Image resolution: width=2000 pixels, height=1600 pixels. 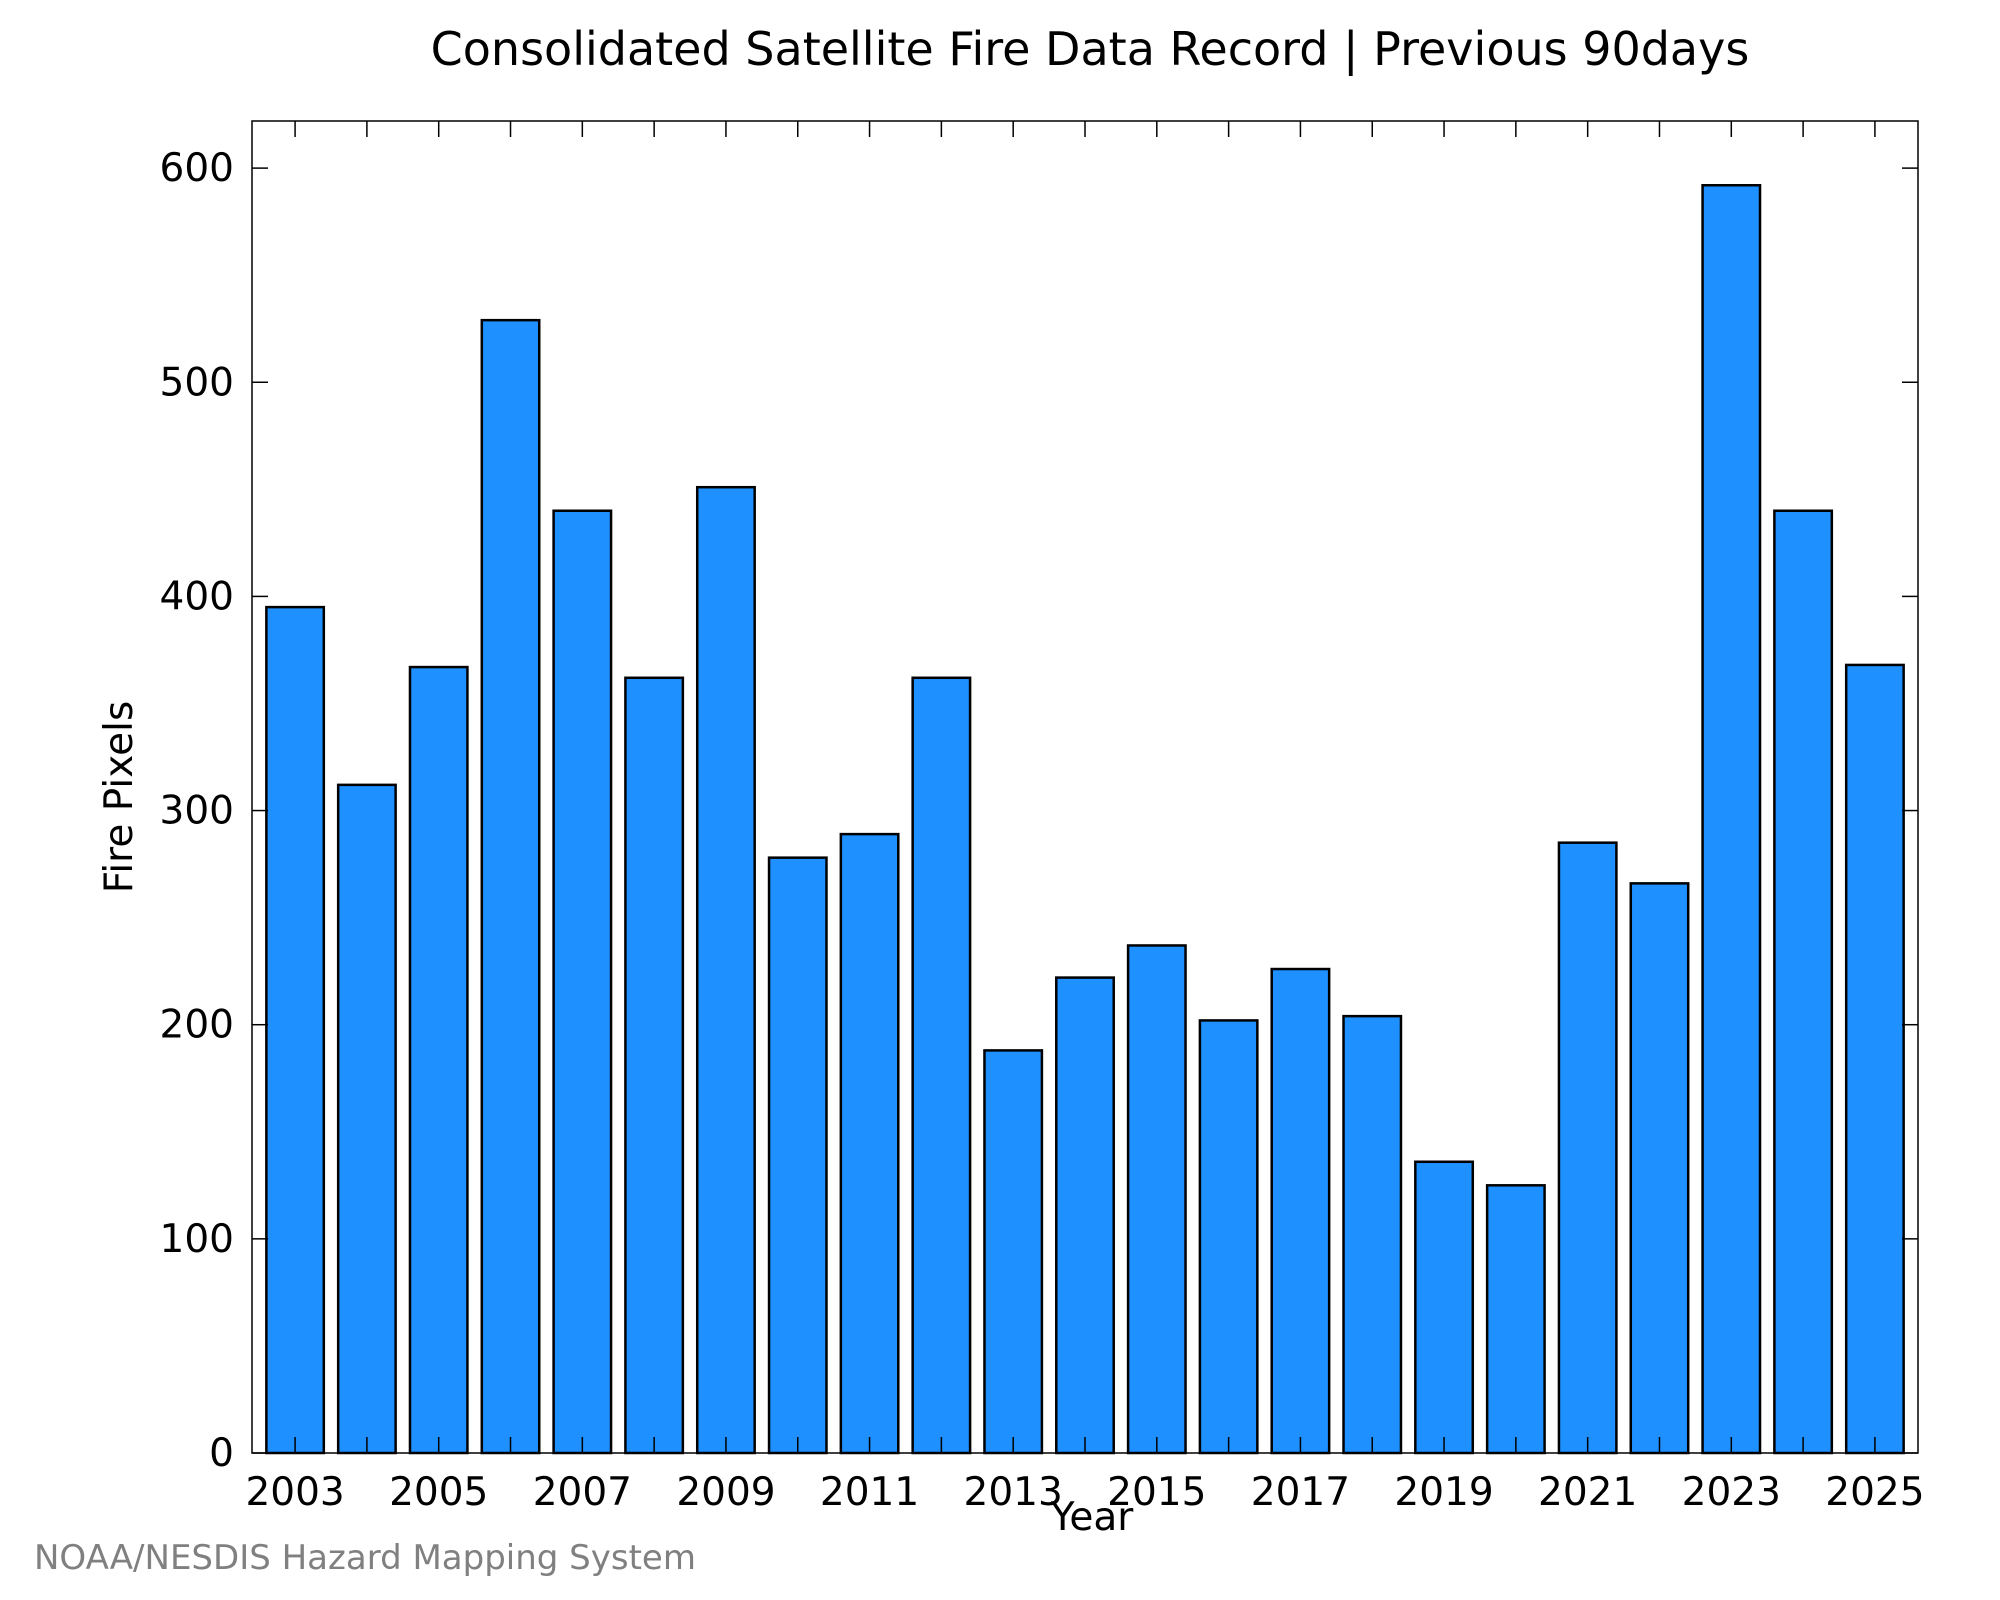 What do you see at coordinates (941, 1065) in the screenshot?
I see `bar-2012` at bounding box center [941, 1065].